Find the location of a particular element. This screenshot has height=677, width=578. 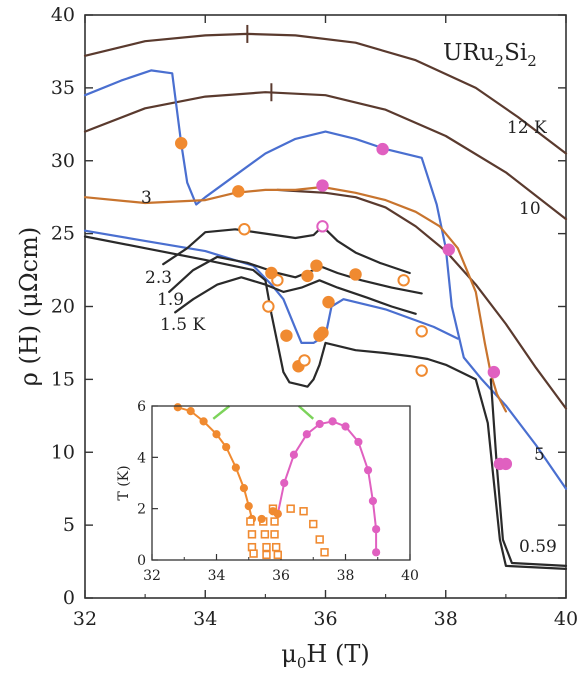

x-tick-label: 38 is located at coordinates (446, 619).